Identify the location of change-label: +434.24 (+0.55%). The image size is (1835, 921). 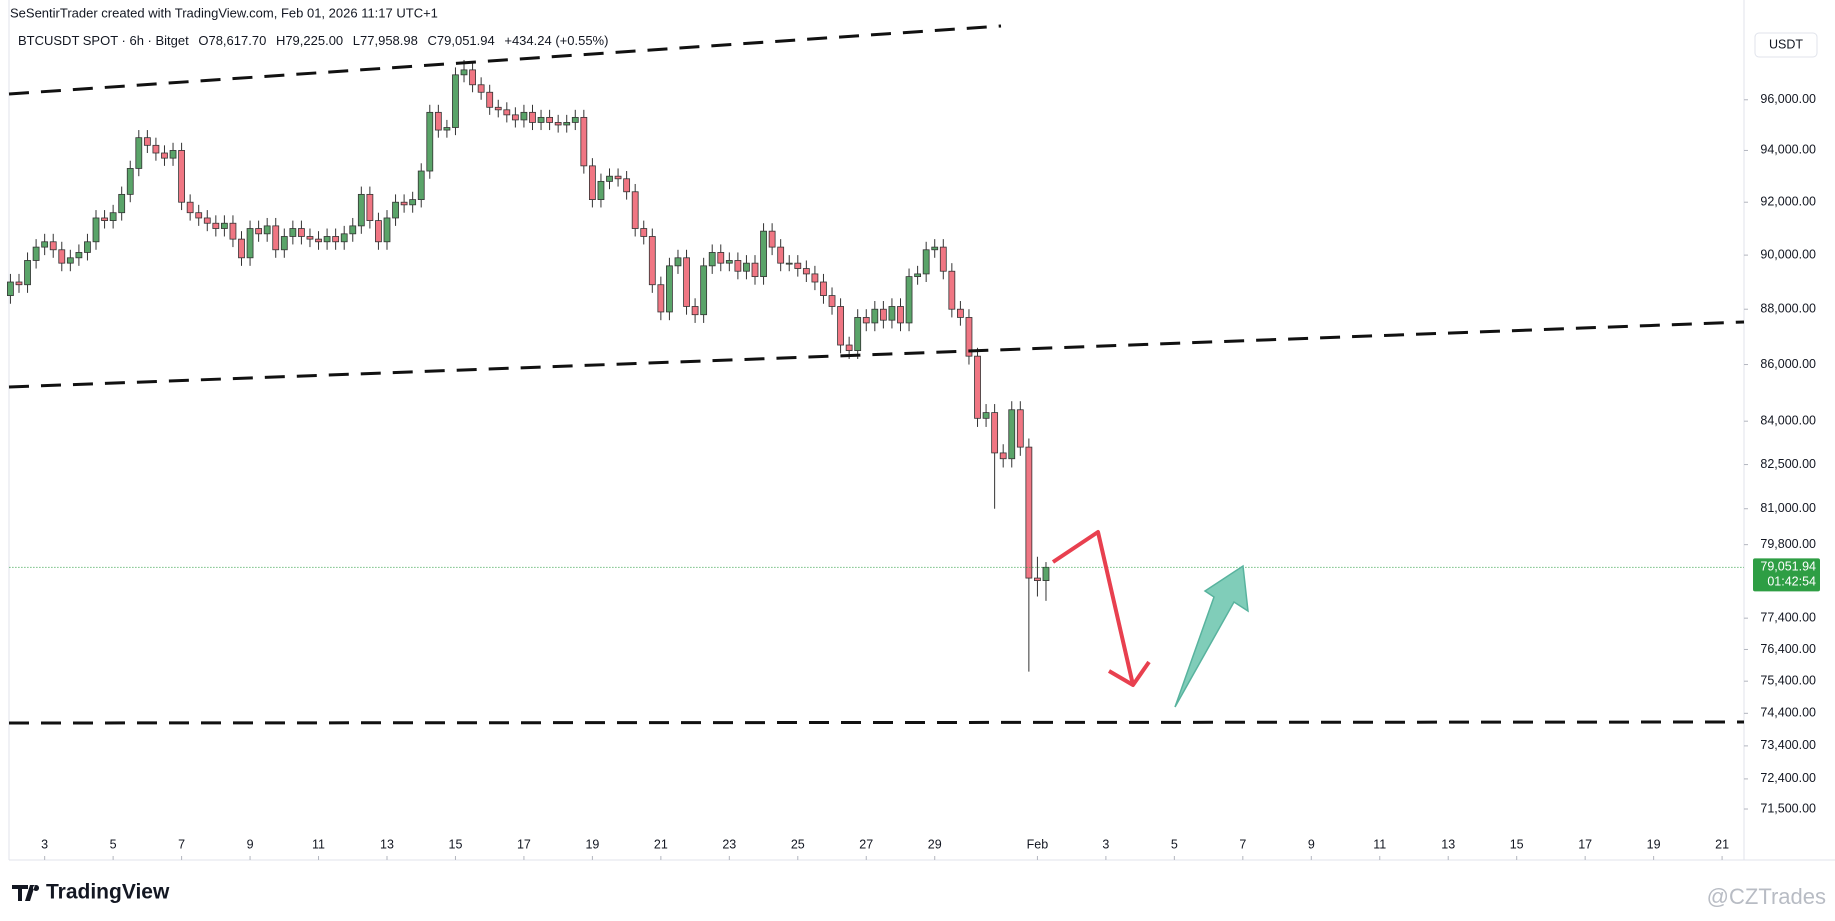
(556, 40).